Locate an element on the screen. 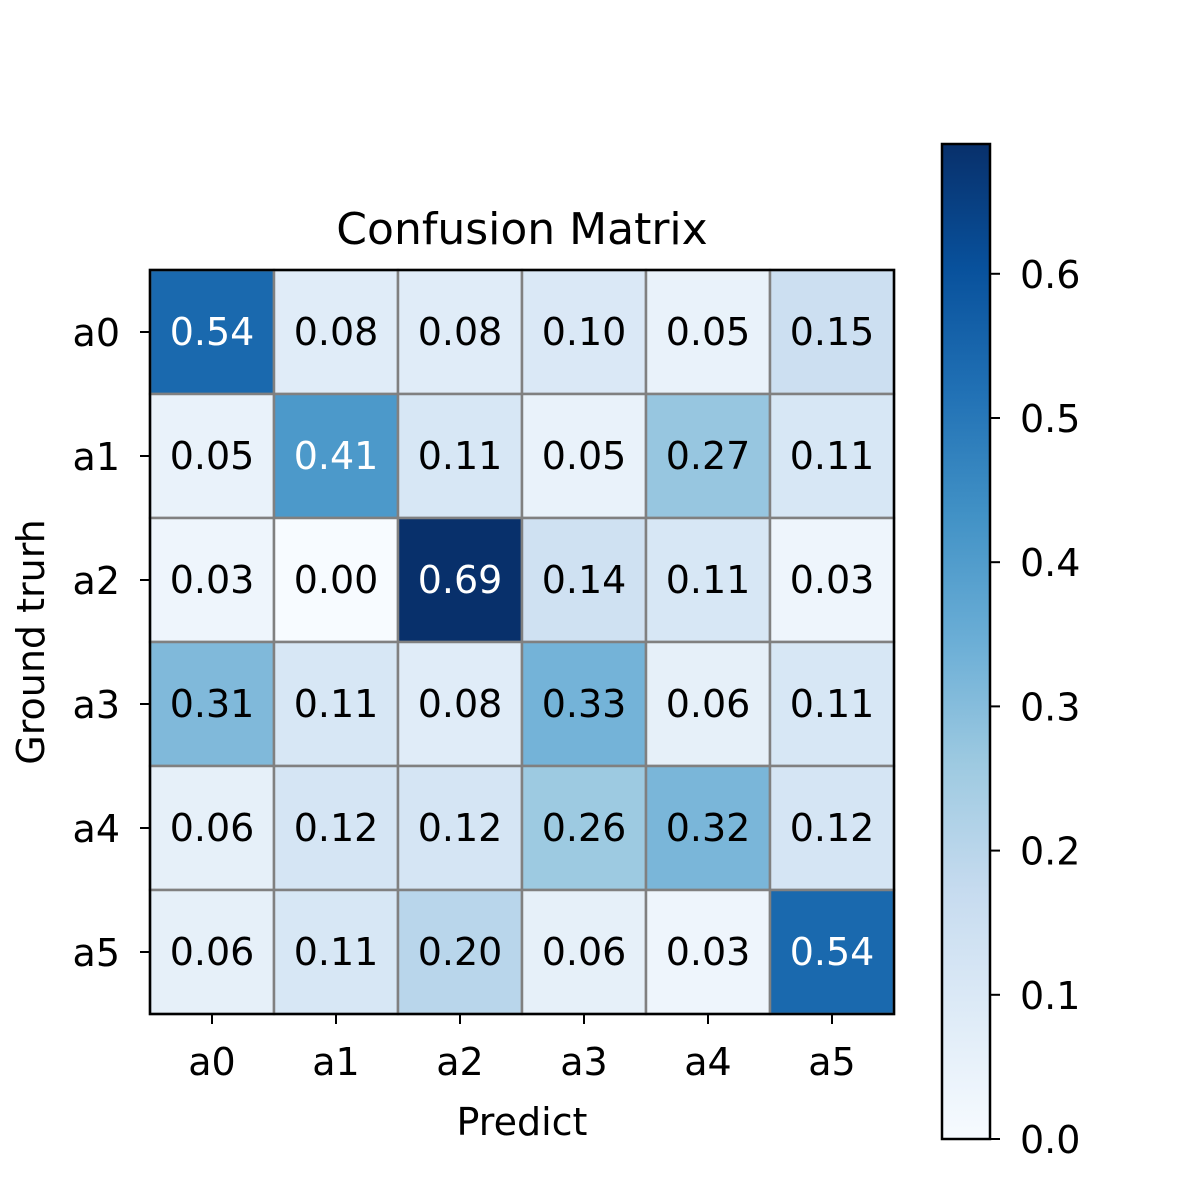 This screenshot has width=1200, height=1200. cell-value-label-1-5: 0.11 is located at coordinates (832, 456).